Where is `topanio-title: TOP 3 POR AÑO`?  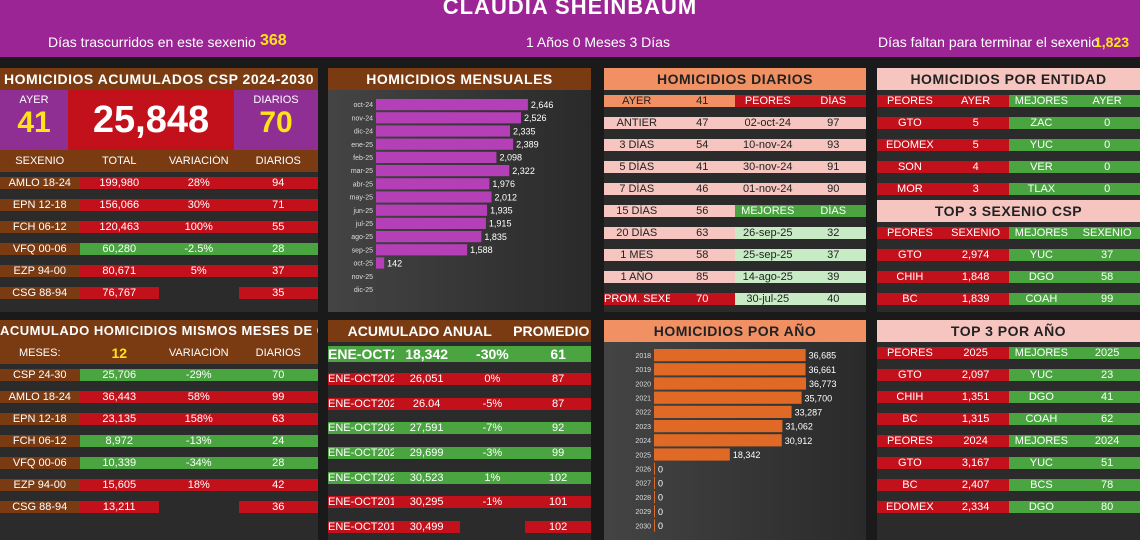 topanio-title: TOP 3 POR AÑO is located at coordinates (1008, 331).